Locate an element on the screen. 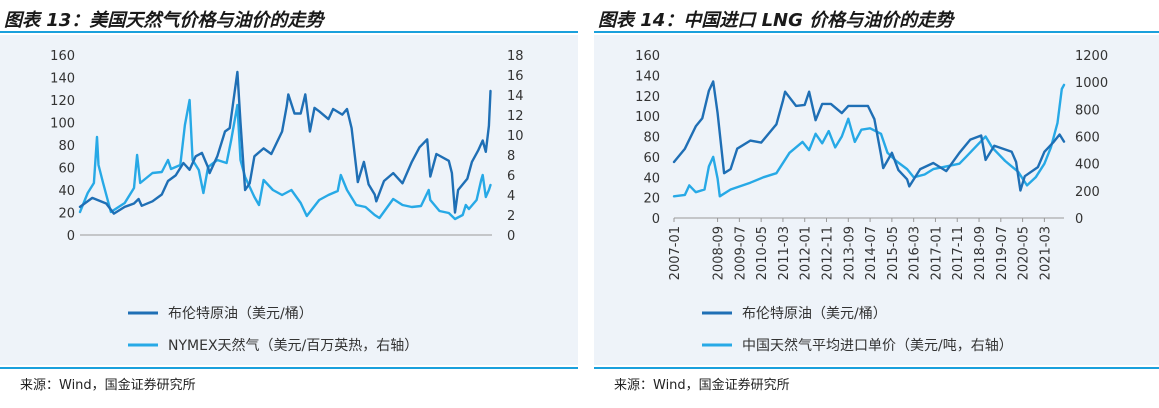 This screenshot has width=1159, height=408. x-tick-label: 2016-03 is located at coordinates (915, 253).